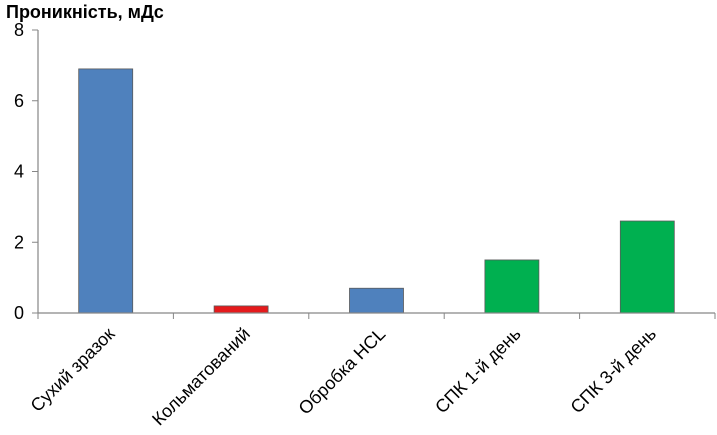 This screenshot has width=717, height=435. I want to click on y-tick-label: 6, so click(19, 101).